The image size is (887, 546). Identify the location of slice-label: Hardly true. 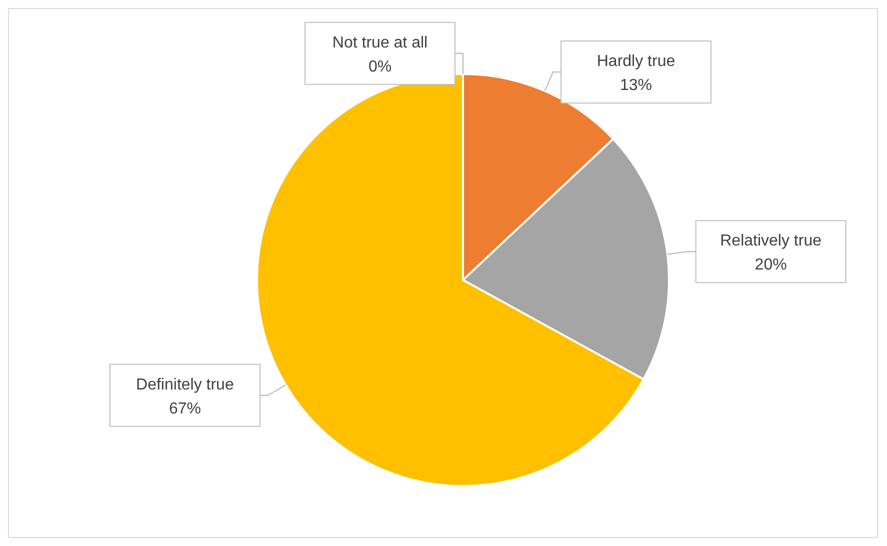
(636, 61).